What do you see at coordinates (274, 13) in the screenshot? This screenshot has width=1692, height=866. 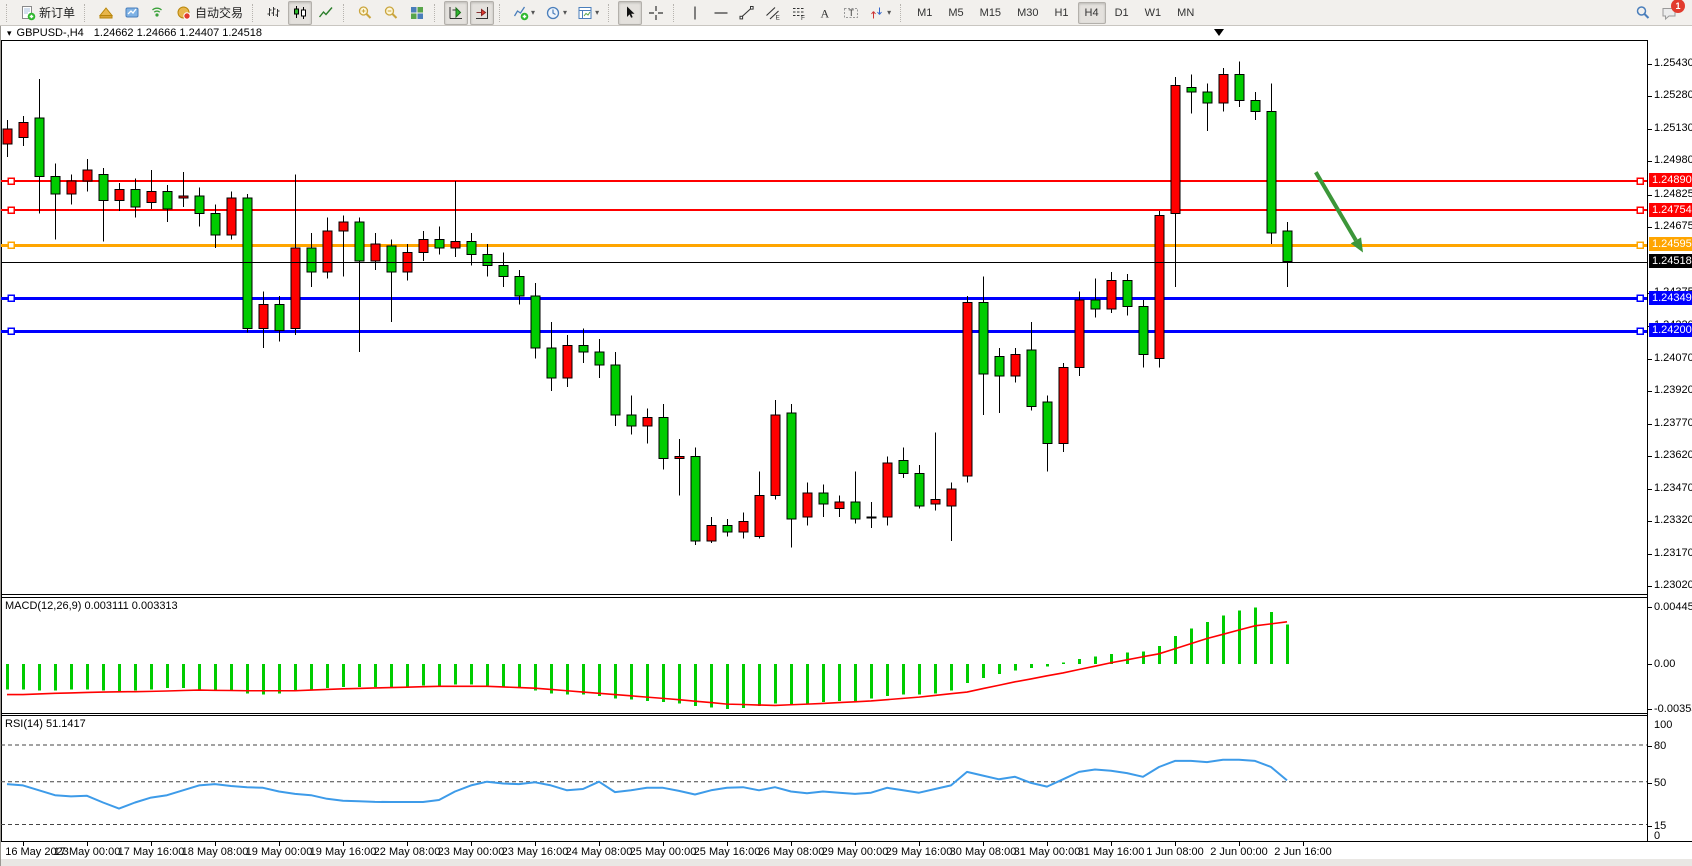 I see `bar-chart-button` at bounding box center [274, 13].